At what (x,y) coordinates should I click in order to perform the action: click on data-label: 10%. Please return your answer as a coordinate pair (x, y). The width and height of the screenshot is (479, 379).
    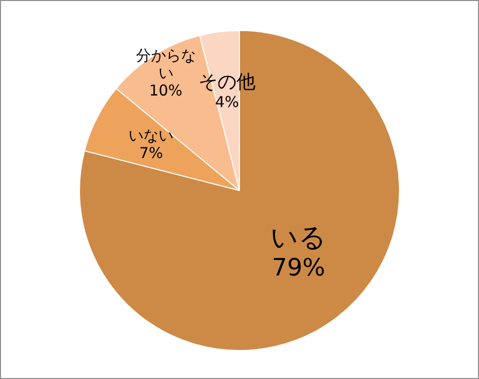
    Looking at the image, I should click on (165, 90).